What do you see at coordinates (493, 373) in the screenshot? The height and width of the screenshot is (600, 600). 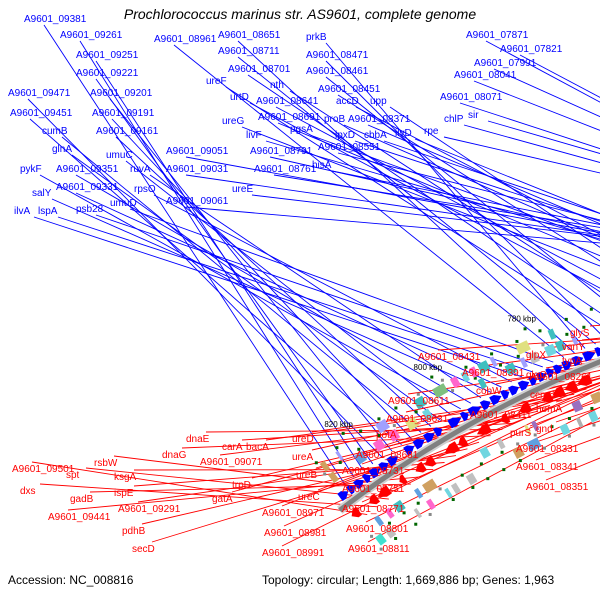 I see `gene-label-a9601-08391: A9601_08391` at bounding box center [493, 373].